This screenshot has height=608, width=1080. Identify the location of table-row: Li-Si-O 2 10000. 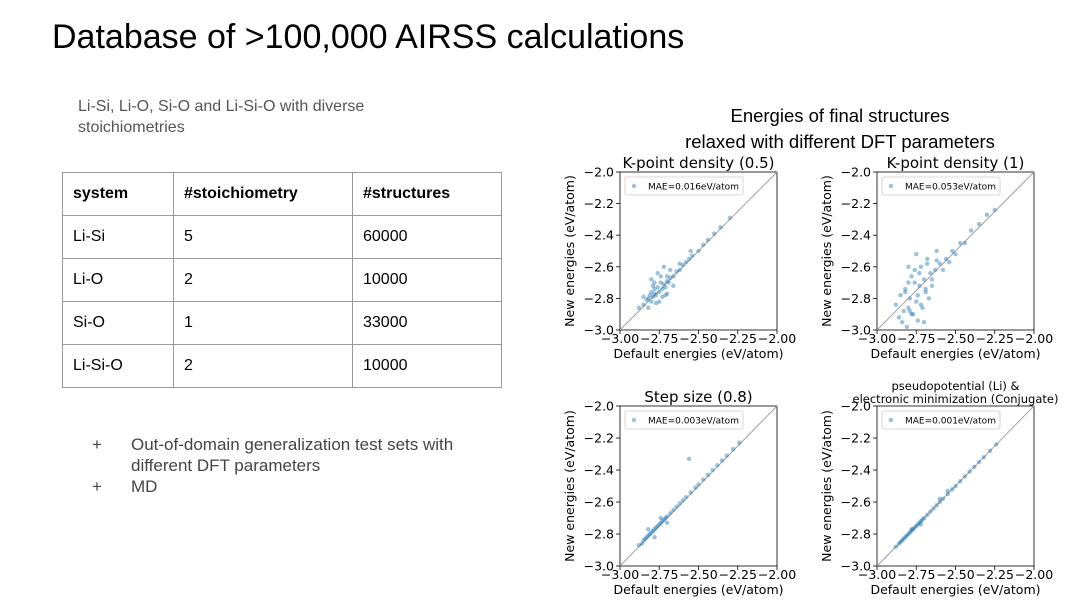
(282, 366).